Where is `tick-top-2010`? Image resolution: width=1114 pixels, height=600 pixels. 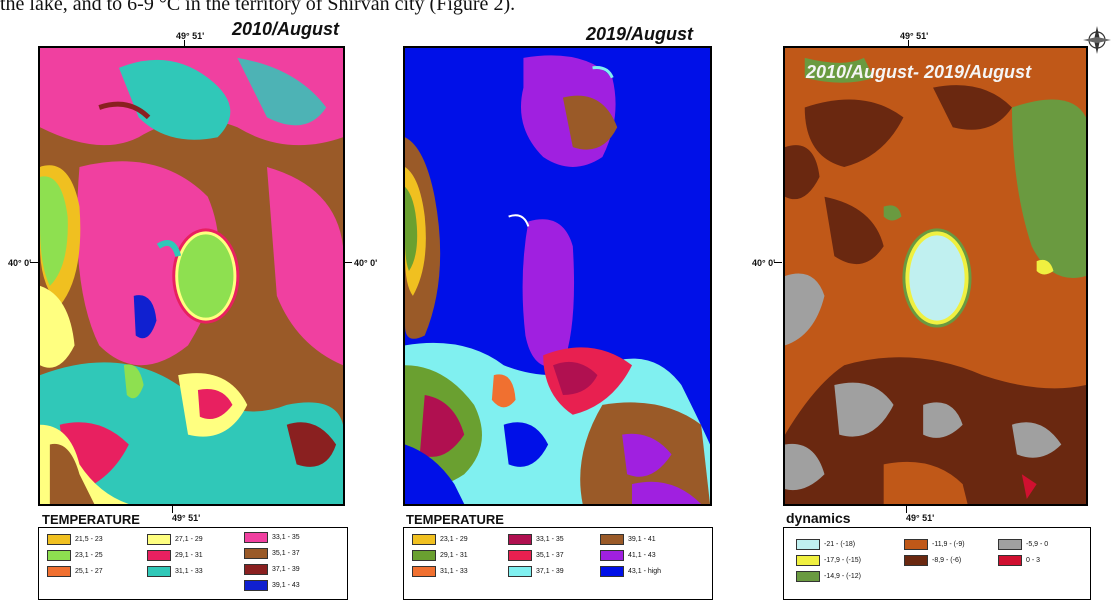 tick-top-2010 is located at coordinates (184, 44).